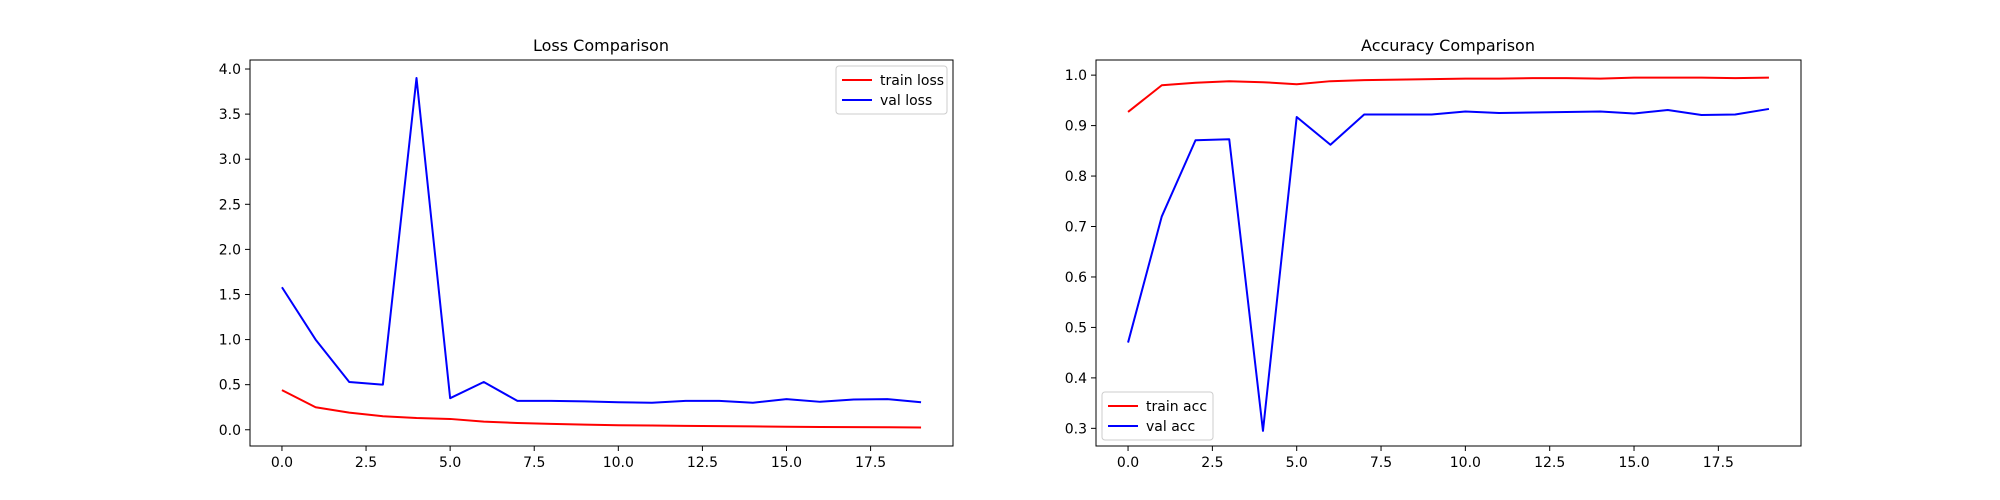 The width and height of the screenshot is (2000, 500). What do you see at coordinates (601, 45) in the screenshot?
I see `loss-chart-title: Loss Comparison` at bounding box center [601, 45].